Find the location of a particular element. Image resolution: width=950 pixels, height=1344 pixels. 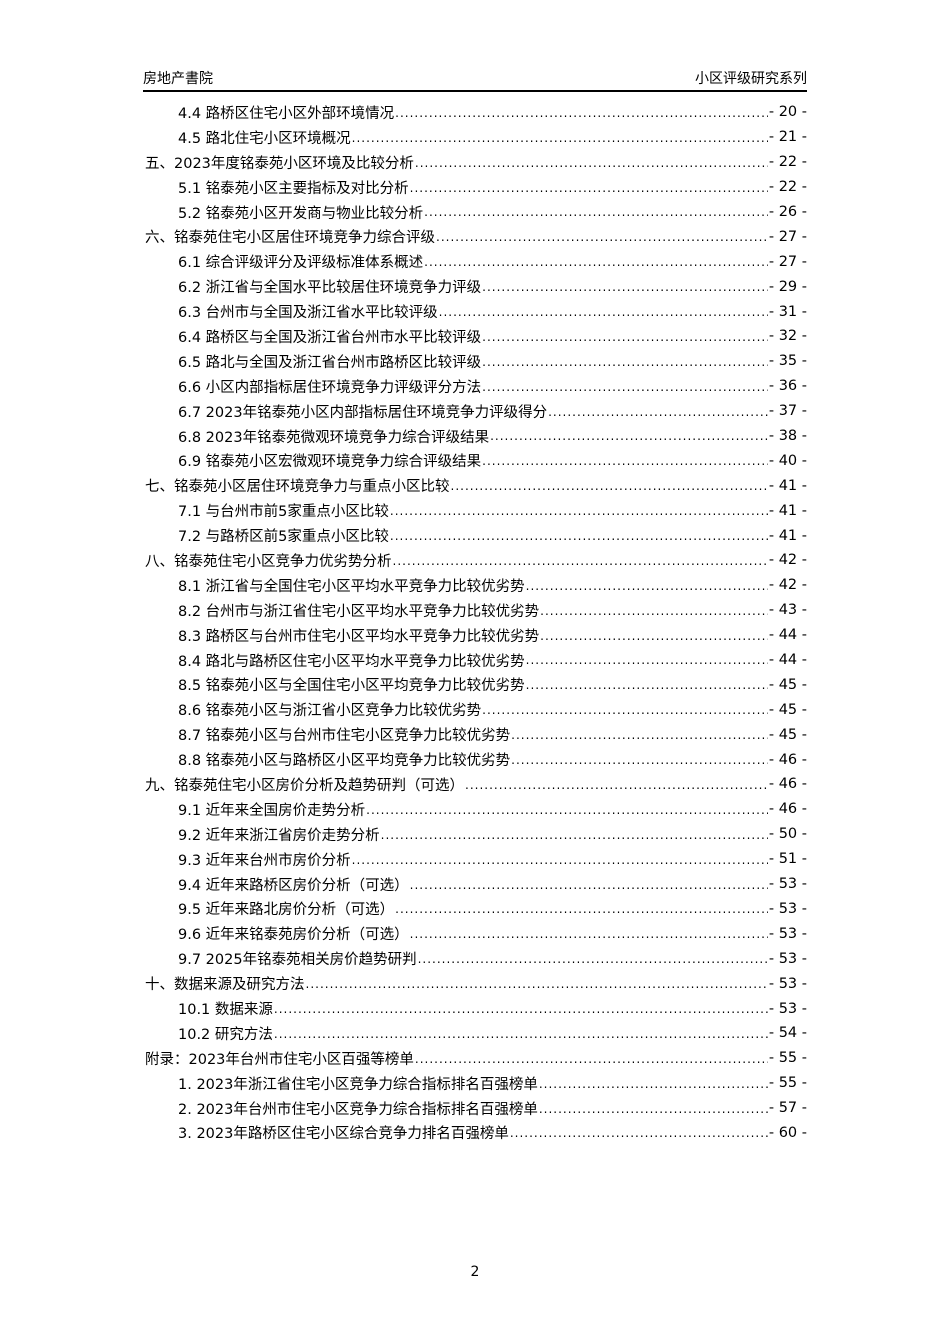

toc-entry-title: 8.4 路北与路桥区住宅小区平均水平竞争力比较优劣势 is located at coordinates (351, 661).